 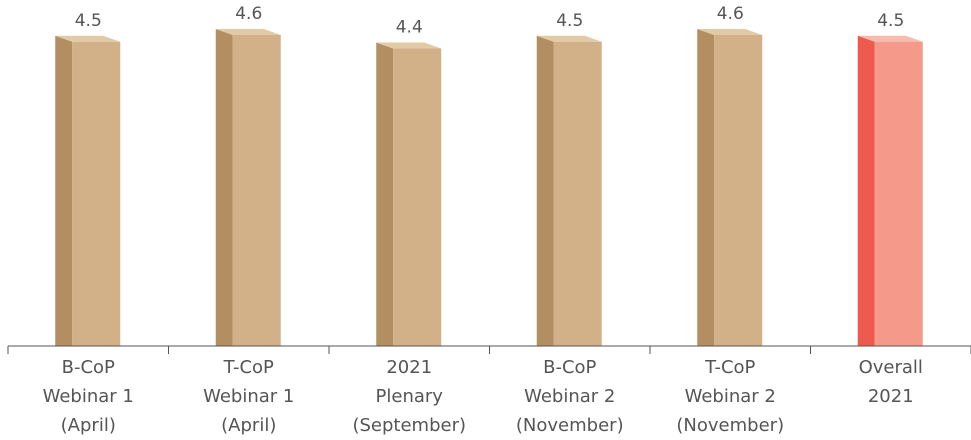 I want to click on category-label: T-CoP Webinar 2 (November), so click(x=730, y=396).